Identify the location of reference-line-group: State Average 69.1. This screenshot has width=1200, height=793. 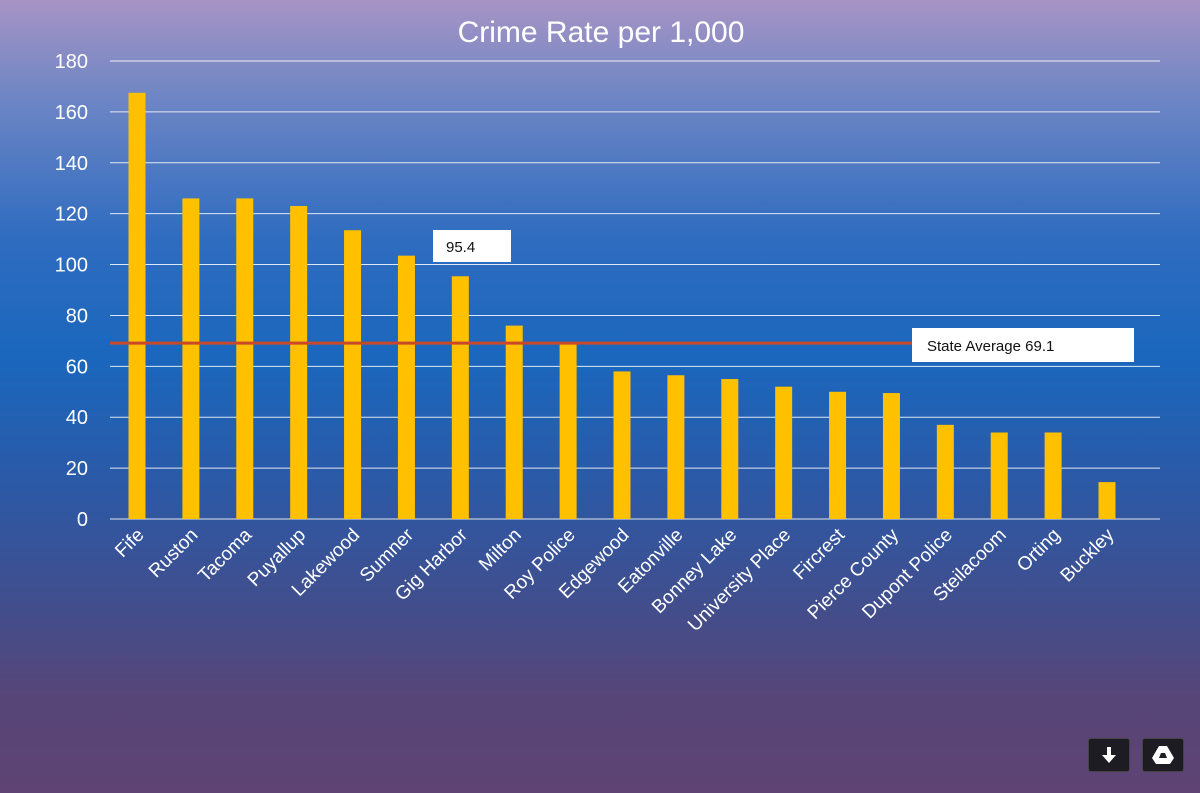
(622, 345).